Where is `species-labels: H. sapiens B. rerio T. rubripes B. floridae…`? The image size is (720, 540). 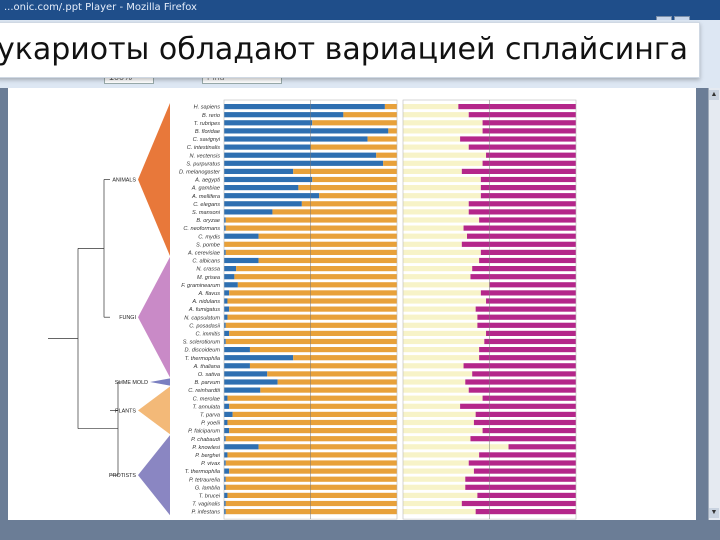 species-labels: H. sapiens B. rerio T. rubripes B. floridae… is located at coordinates (200, 310).